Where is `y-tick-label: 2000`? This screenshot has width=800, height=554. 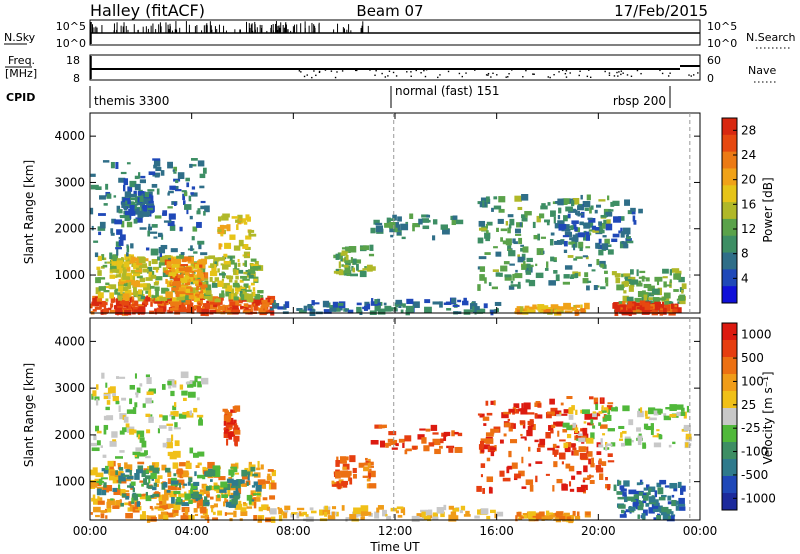
y-tick-label: 2000 is located at coordinates (69, 435).